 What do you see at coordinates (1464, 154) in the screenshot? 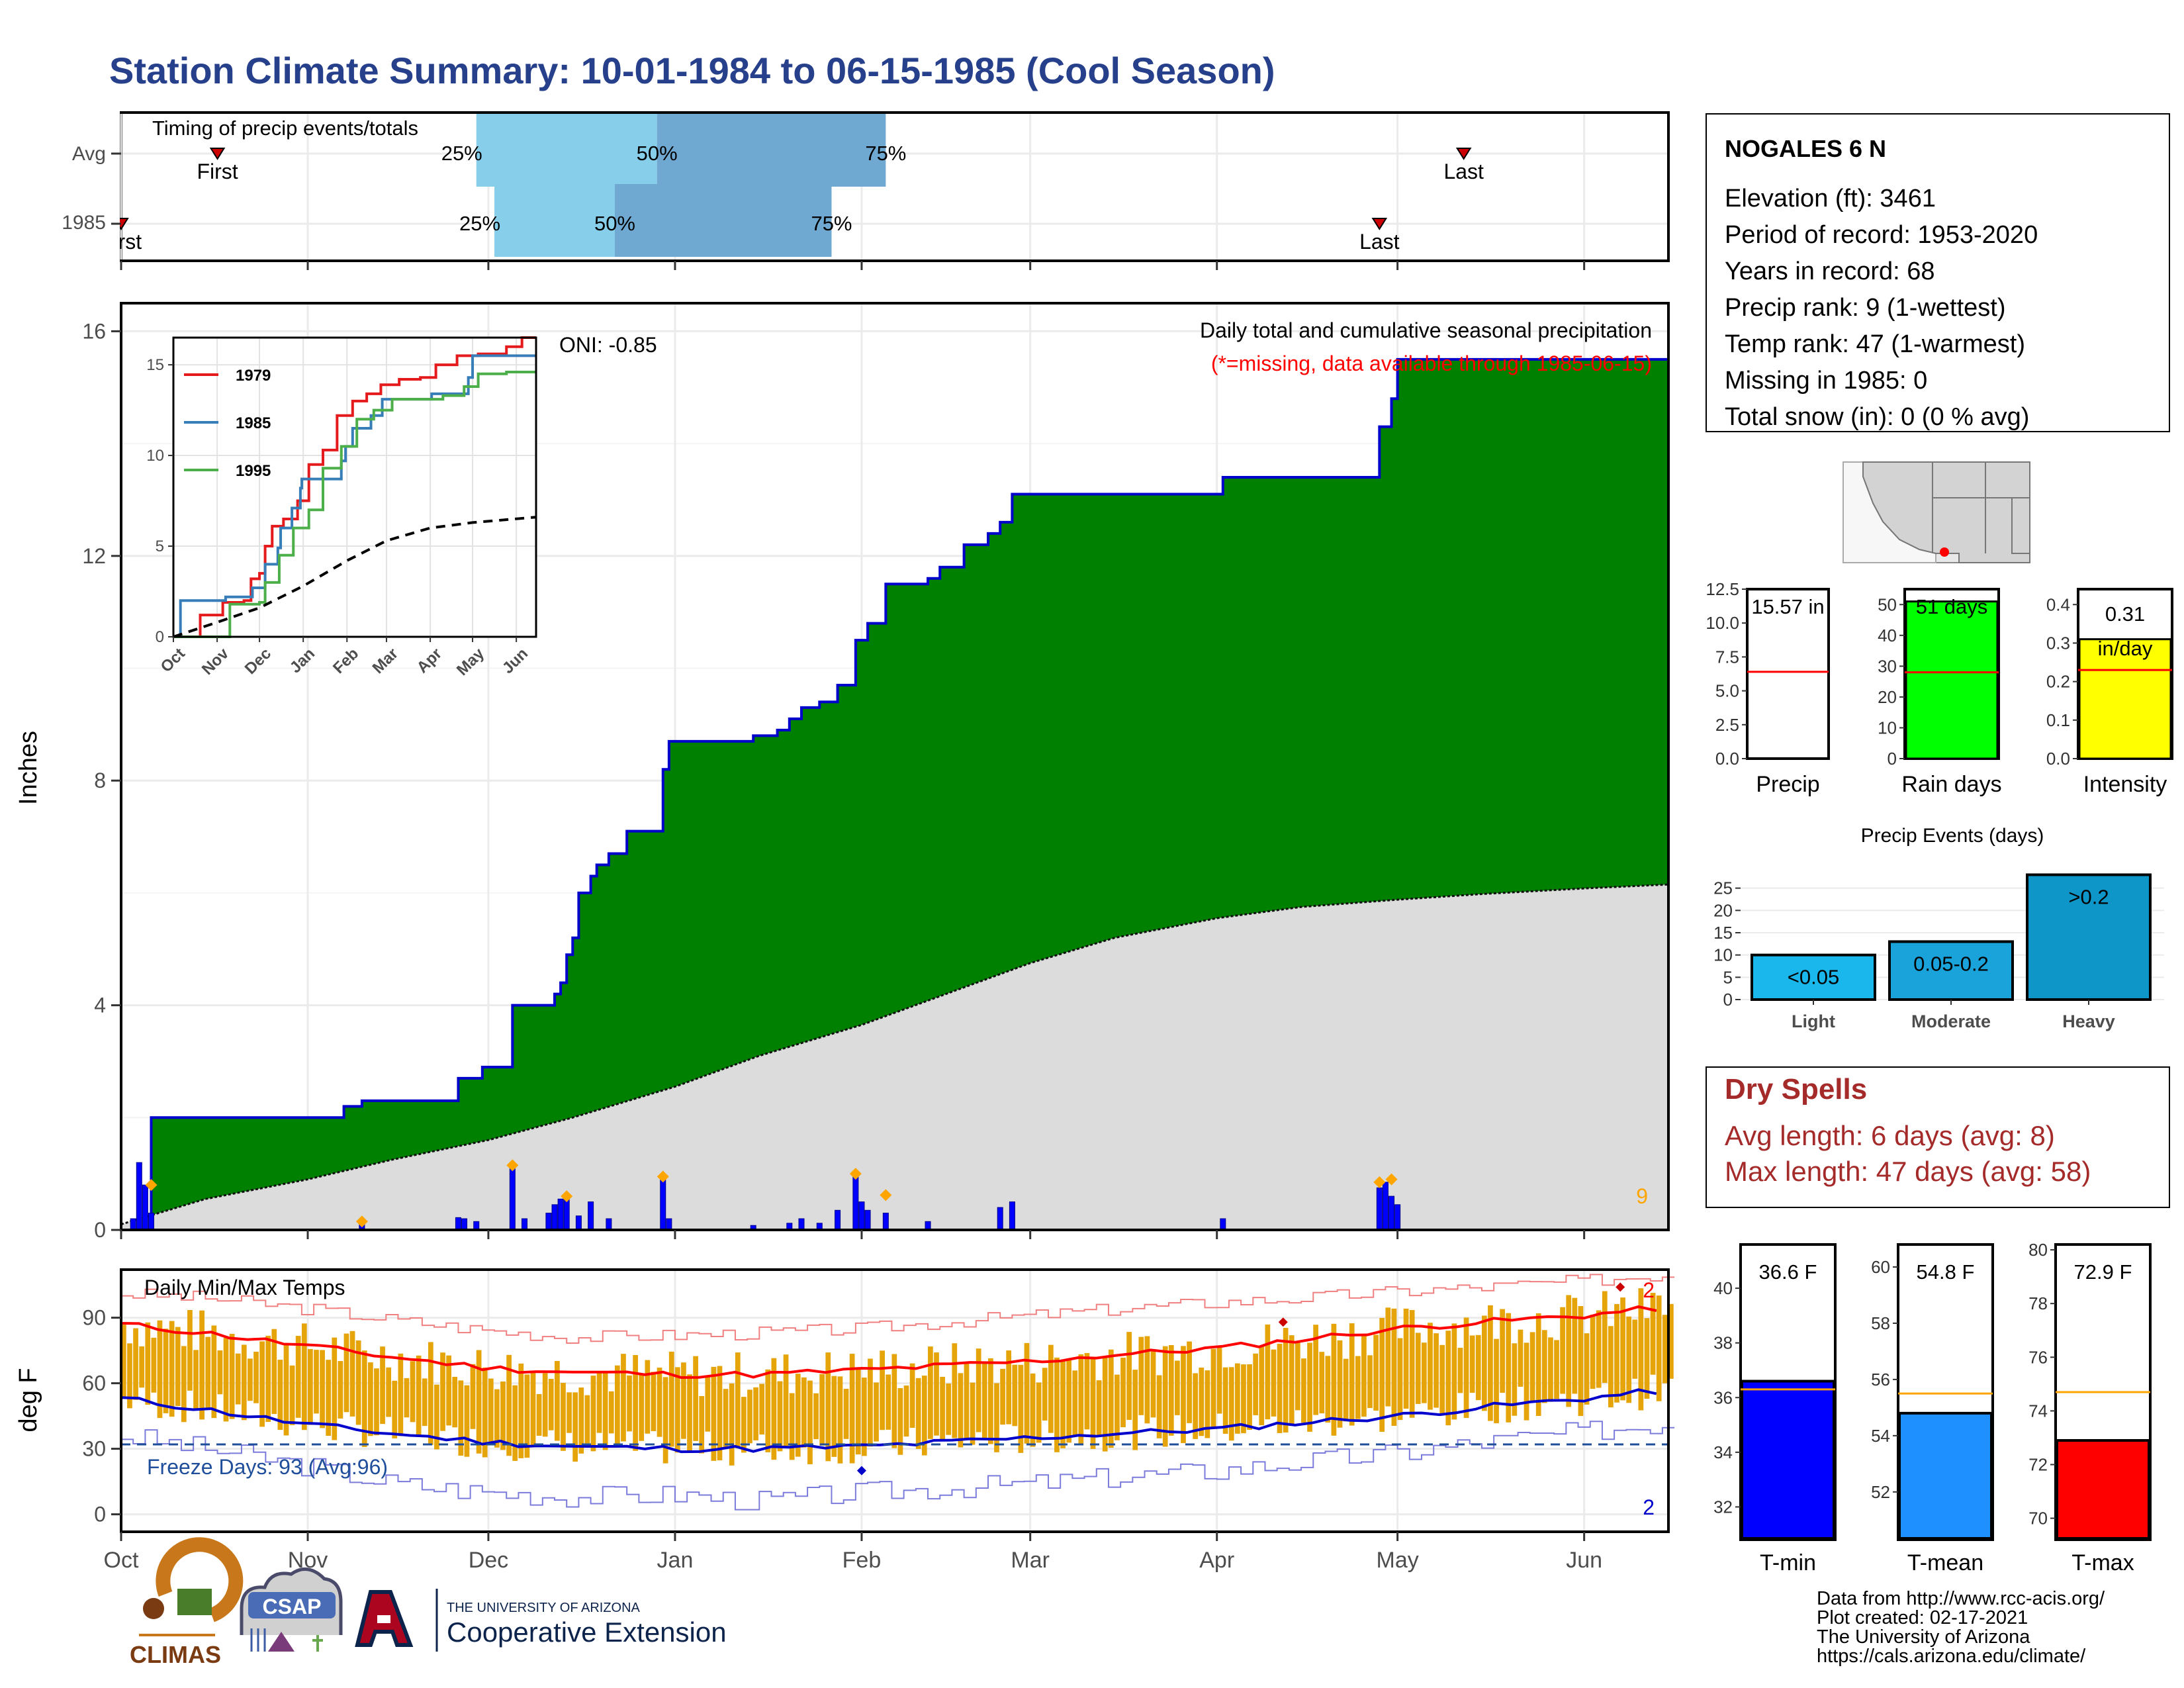
I see `timing-marker-last` at bounding box center [1464, 154].